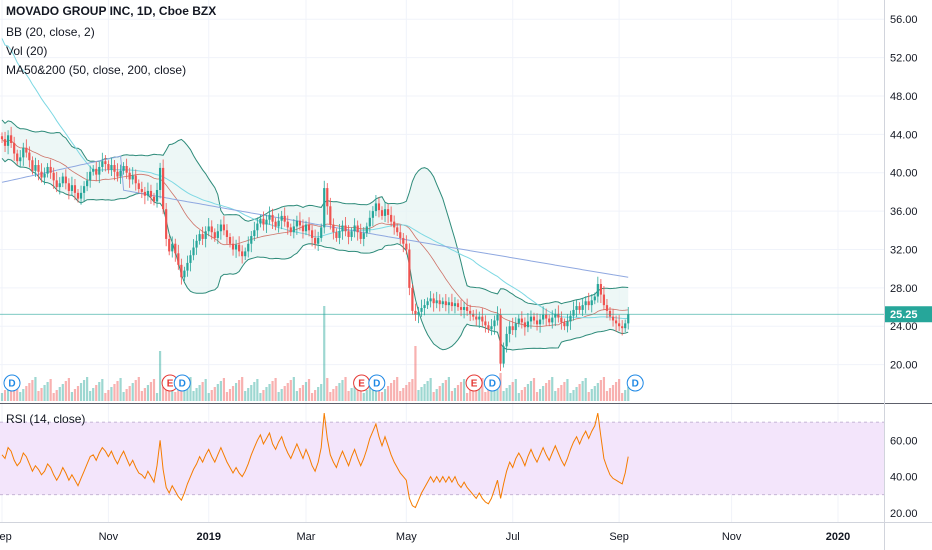  I want to click on price-tick-label: 48.00, so click(904, 97).